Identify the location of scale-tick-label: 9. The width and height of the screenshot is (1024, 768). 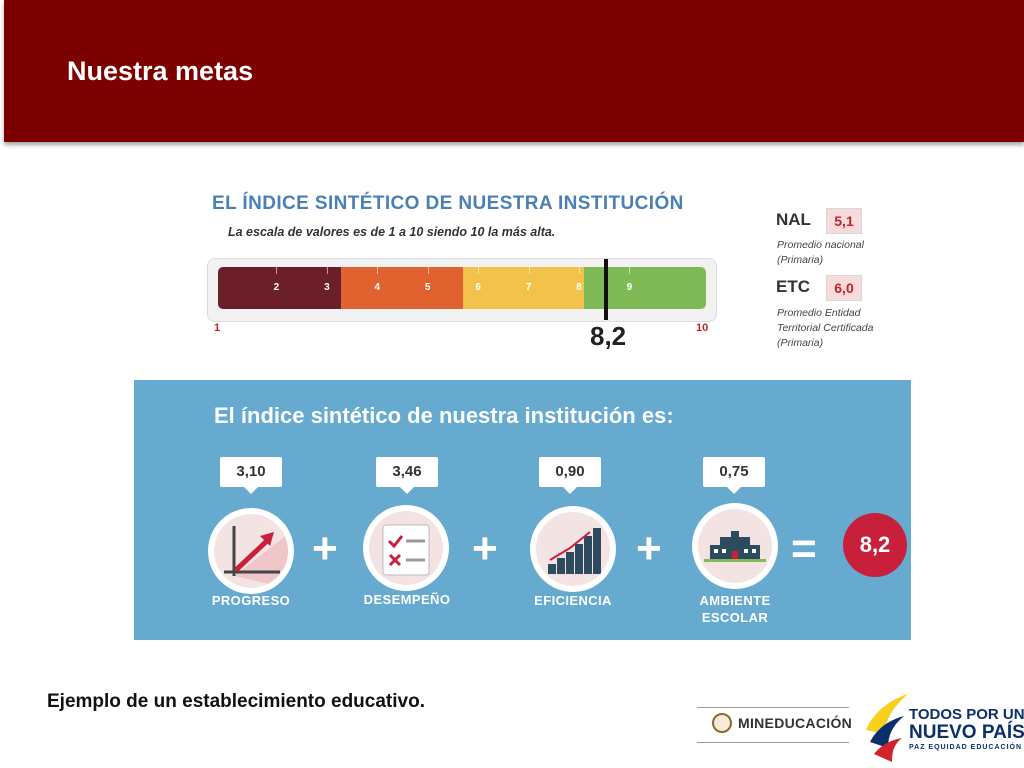
(629, 287).